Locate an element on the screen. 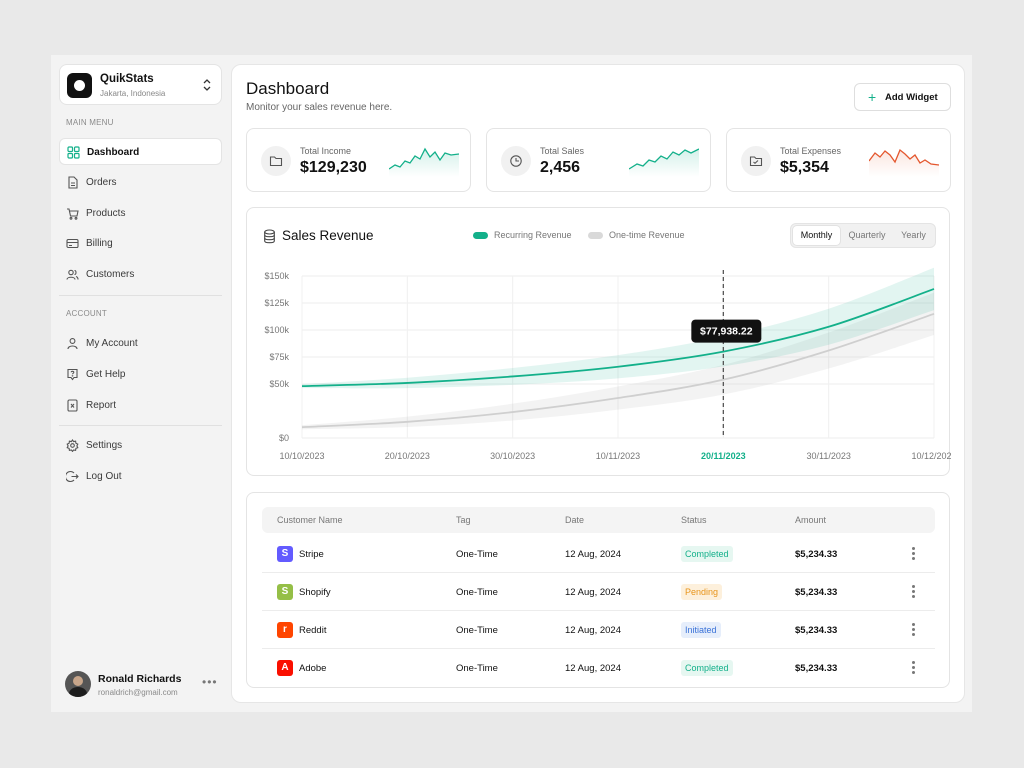 The image size is (1024, 768). period-toggle: Monthly Quarterly Yearly is located at coordinates (863, 235).